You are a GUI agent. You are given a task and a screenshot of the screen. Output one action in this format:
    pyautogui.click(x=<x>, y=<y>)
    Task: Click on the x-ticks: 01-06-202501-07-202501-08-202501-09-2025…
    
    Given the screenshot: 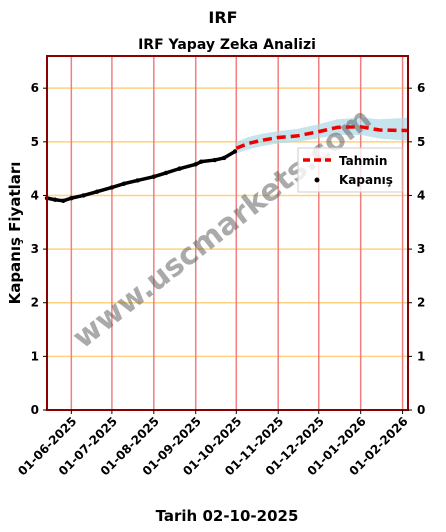 What is the action you would take?
    pyautogui.click(x=213, y=444)
    